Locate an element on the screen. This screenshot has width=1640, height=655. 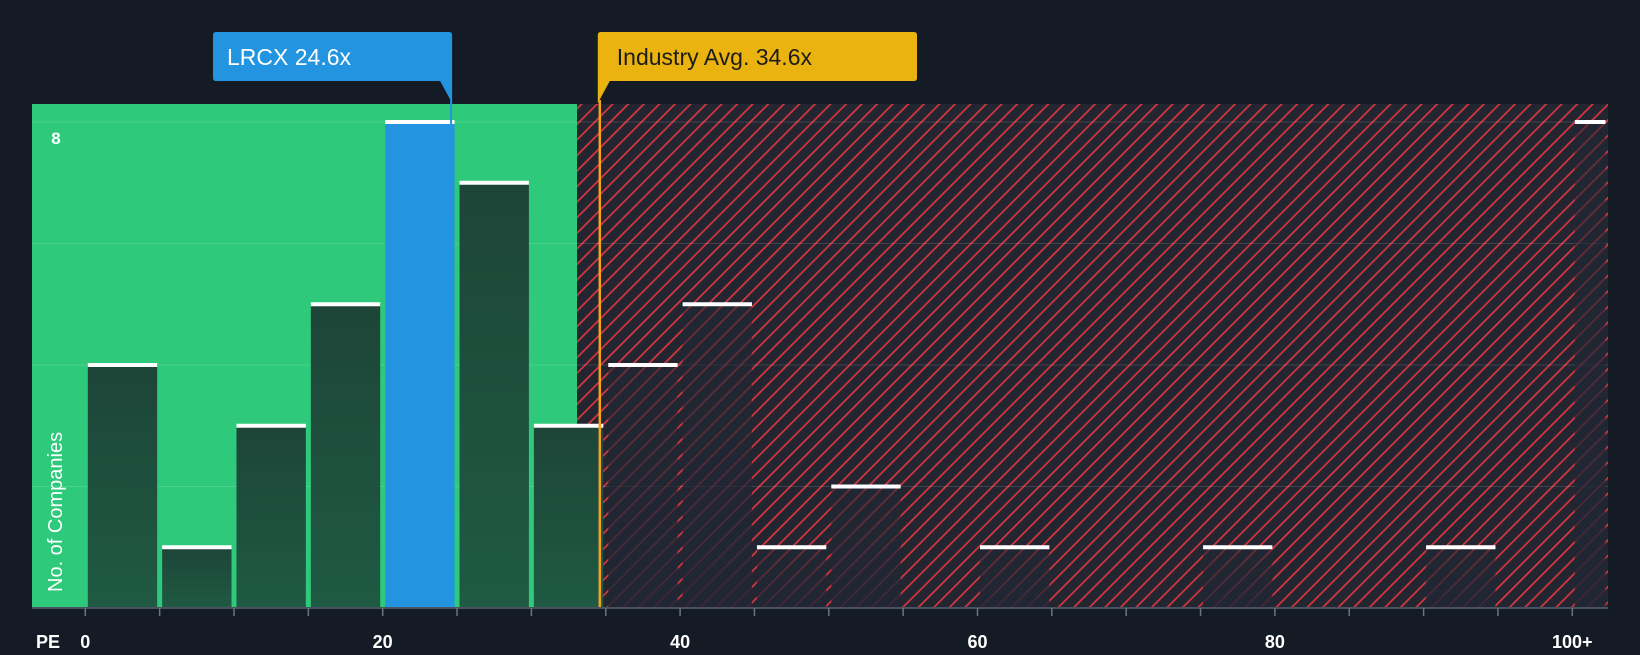
x-axis-title: PE is located at coordinates (48, 641).